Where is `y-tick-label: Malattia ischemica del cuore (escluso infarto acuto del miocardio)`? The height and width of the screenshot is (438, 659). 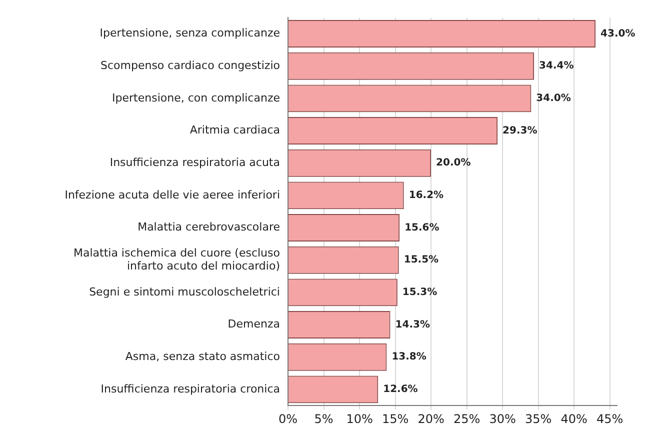
y-tick-label: Malattia ischemica del cuore (escluso infarto acuto del miocardio) is located at coordinates (176, 259).